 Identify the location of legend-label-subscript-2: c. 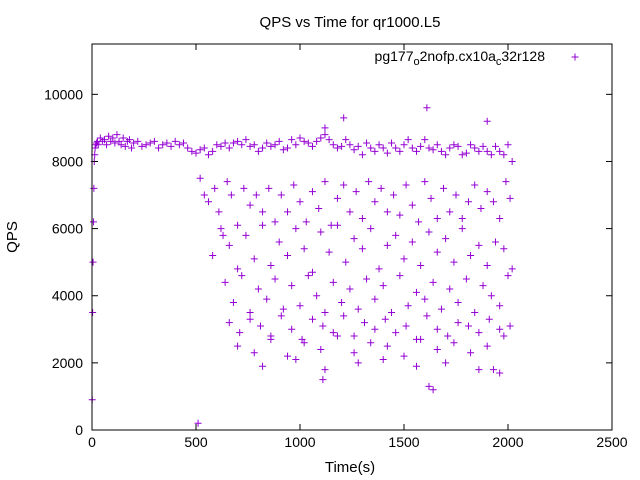
(499, 62).